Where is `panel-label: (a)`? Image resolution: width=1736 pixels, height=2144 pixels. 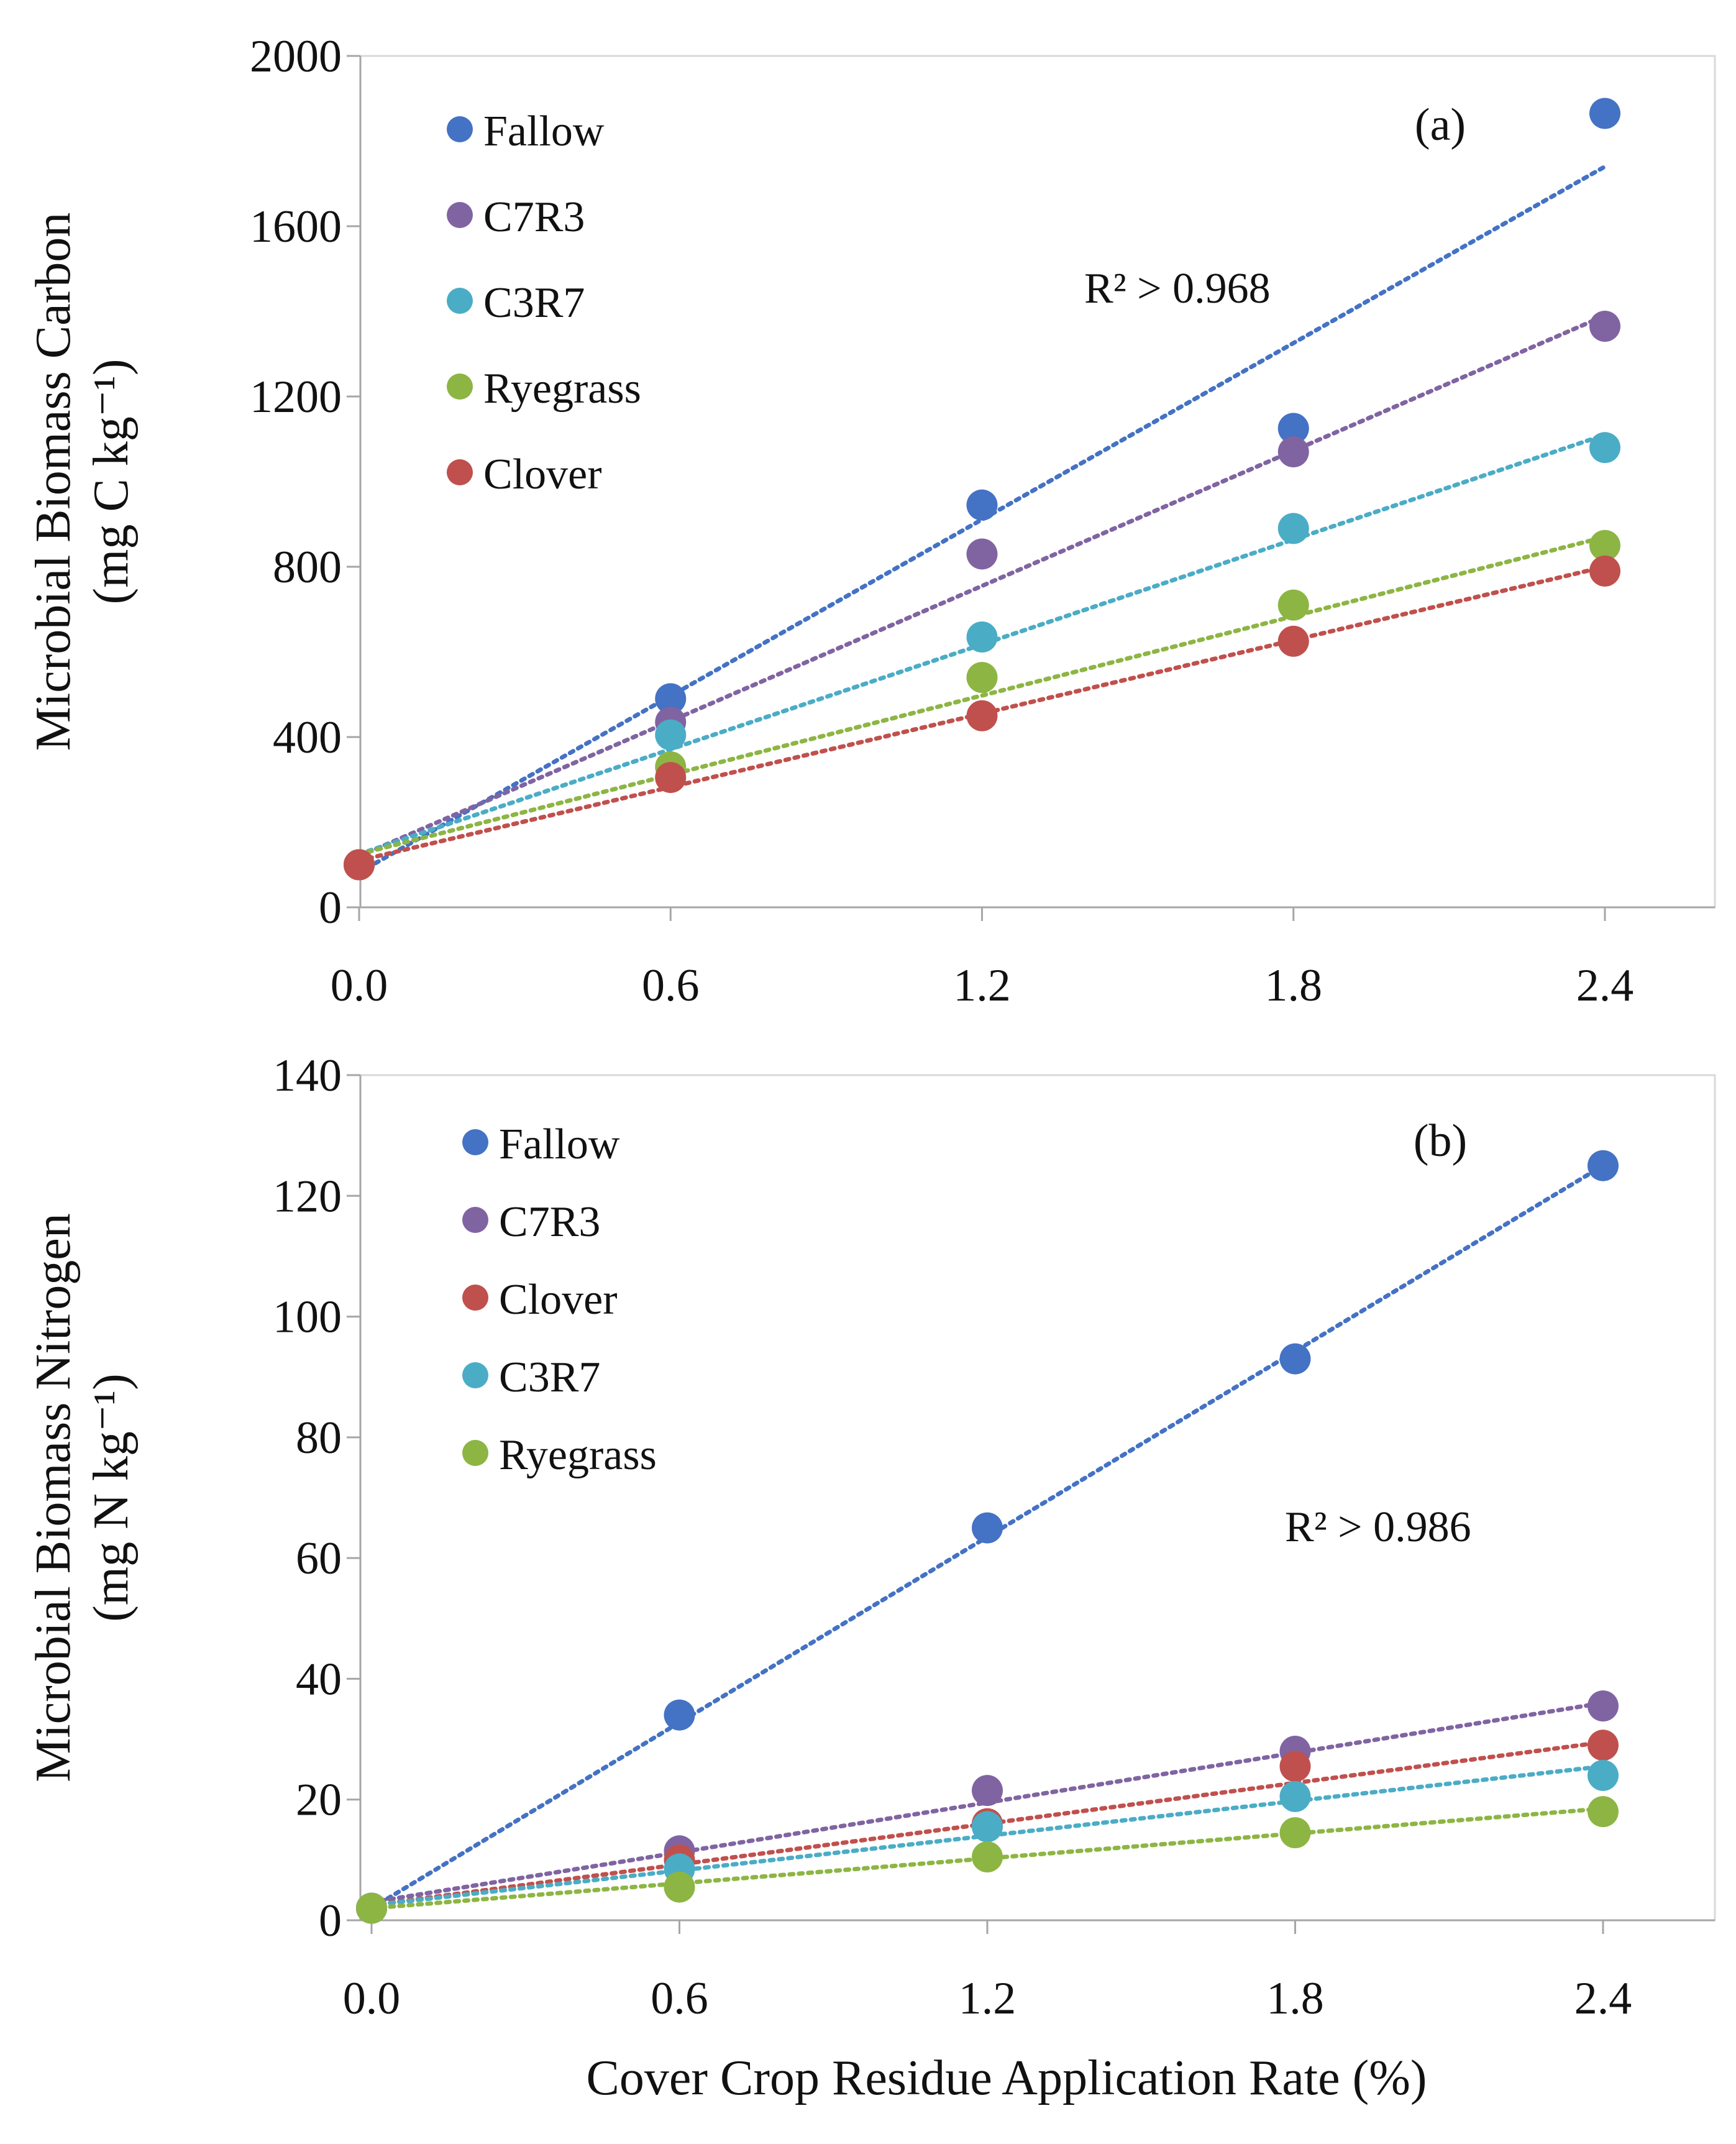 panel-label: (a) is located at coordinates (1440, 124).